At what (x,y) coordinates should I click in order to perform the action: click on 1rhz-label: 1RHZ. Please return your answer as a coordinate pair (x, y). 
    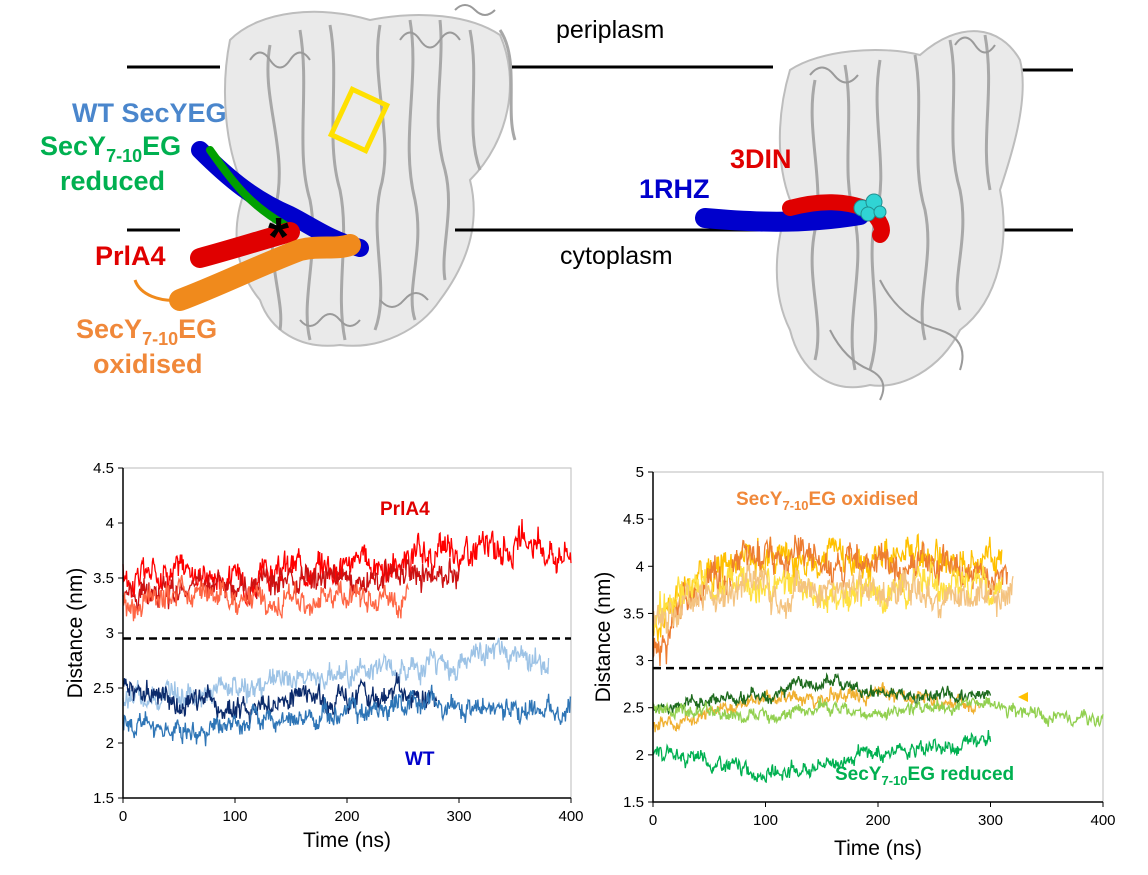
    Looking at the image, I should click on (674, 189).